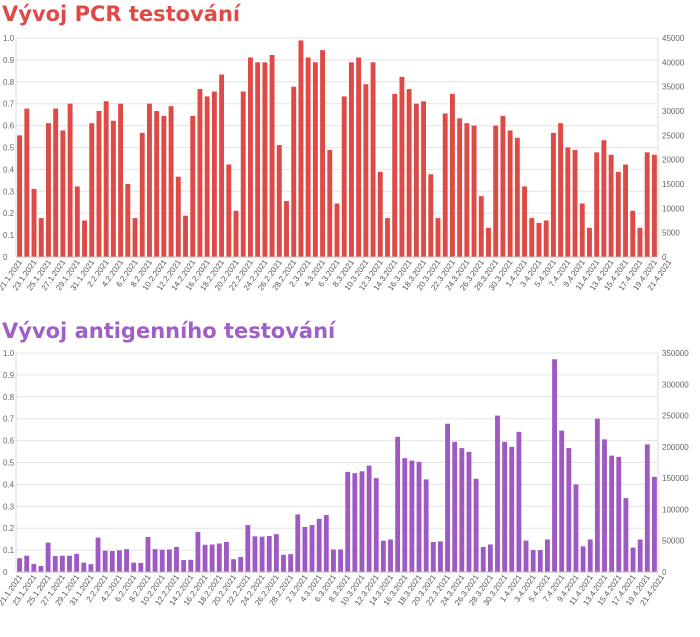 The width and height of the screenshot is (700, 637). I want to click on y-right-tick-label: 45000, so click(673, 38).